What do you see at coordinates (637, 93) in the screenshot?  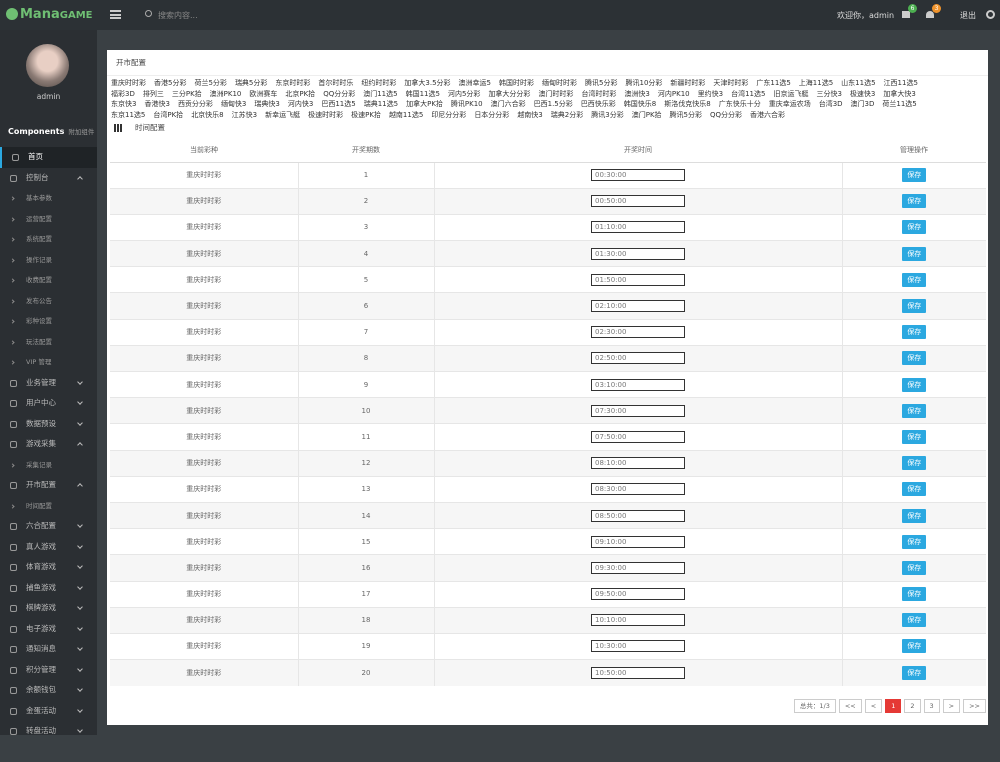 I see `lottery-link: 澳洲快3` at bounding box center [637, 93].